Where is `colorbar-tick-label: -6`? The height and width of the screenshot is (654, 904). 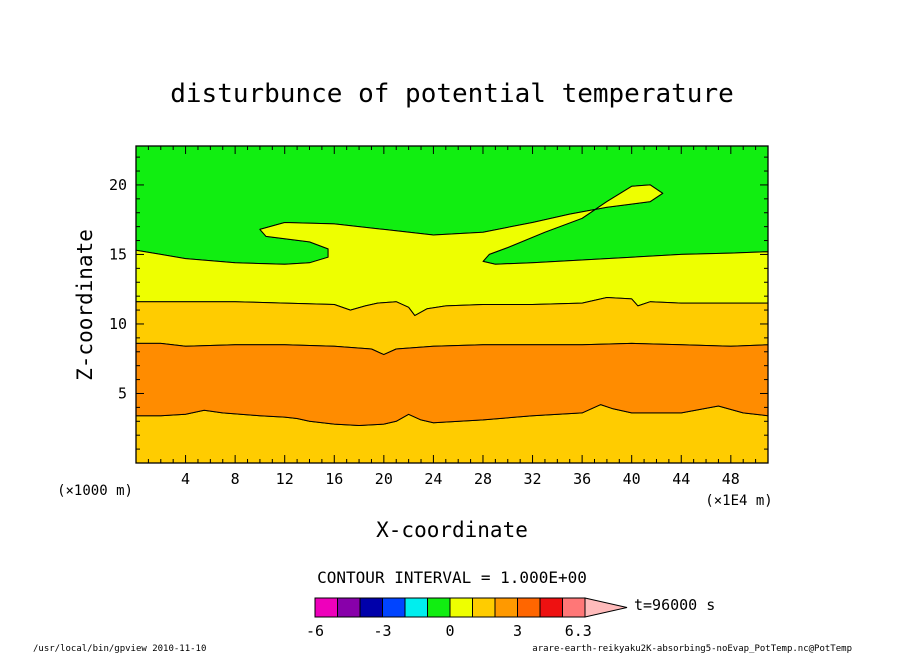
colorbar-tick-label: -6 is located at coordinates (315, 631).